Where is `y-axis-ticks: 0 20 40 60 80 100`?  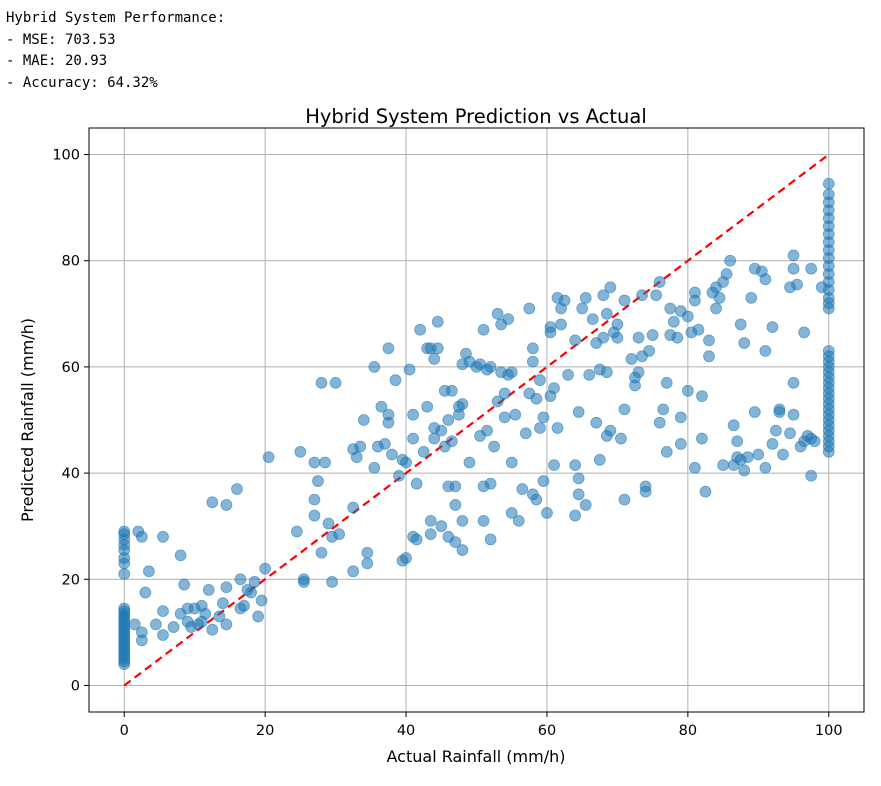
y-axis-ticks: 0 20 40 60 80 100 is located at coordinates (70, 421).